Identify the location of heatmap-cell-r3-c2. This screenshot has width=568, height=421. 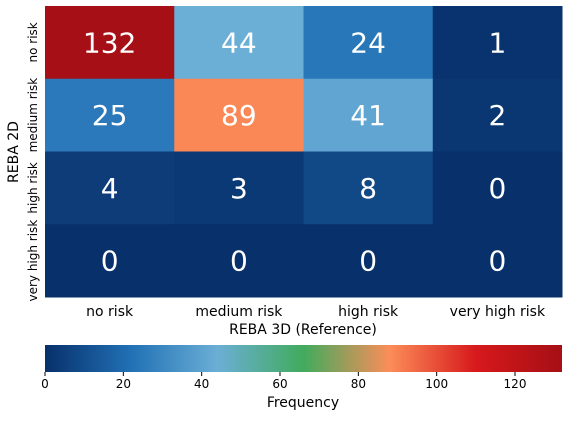
(368, 261).